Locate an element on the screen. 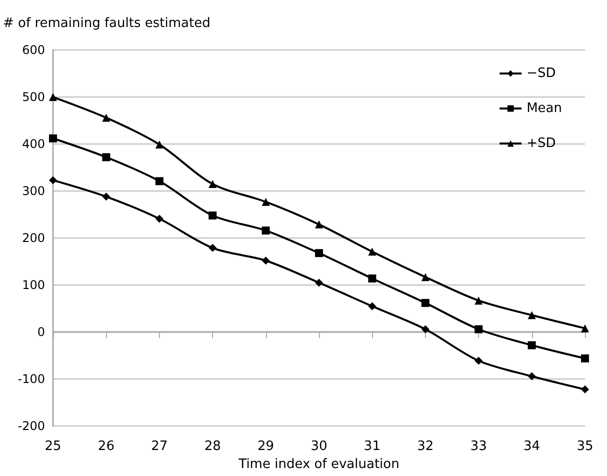  x-tick-label: 29 is located at coordinates (266, 446).